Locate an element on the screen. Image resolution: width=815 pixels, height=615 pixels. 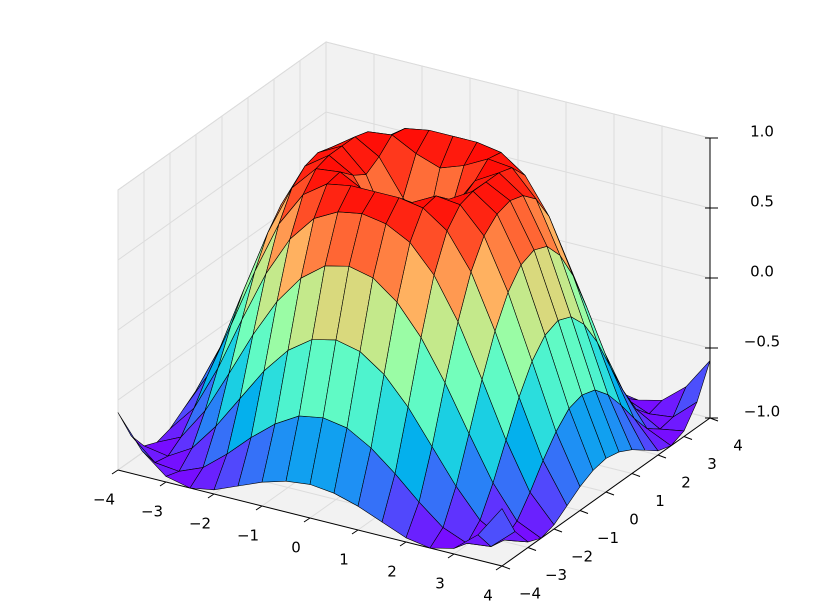
x-tick-label: −4 is located at coordinates (104, 500).